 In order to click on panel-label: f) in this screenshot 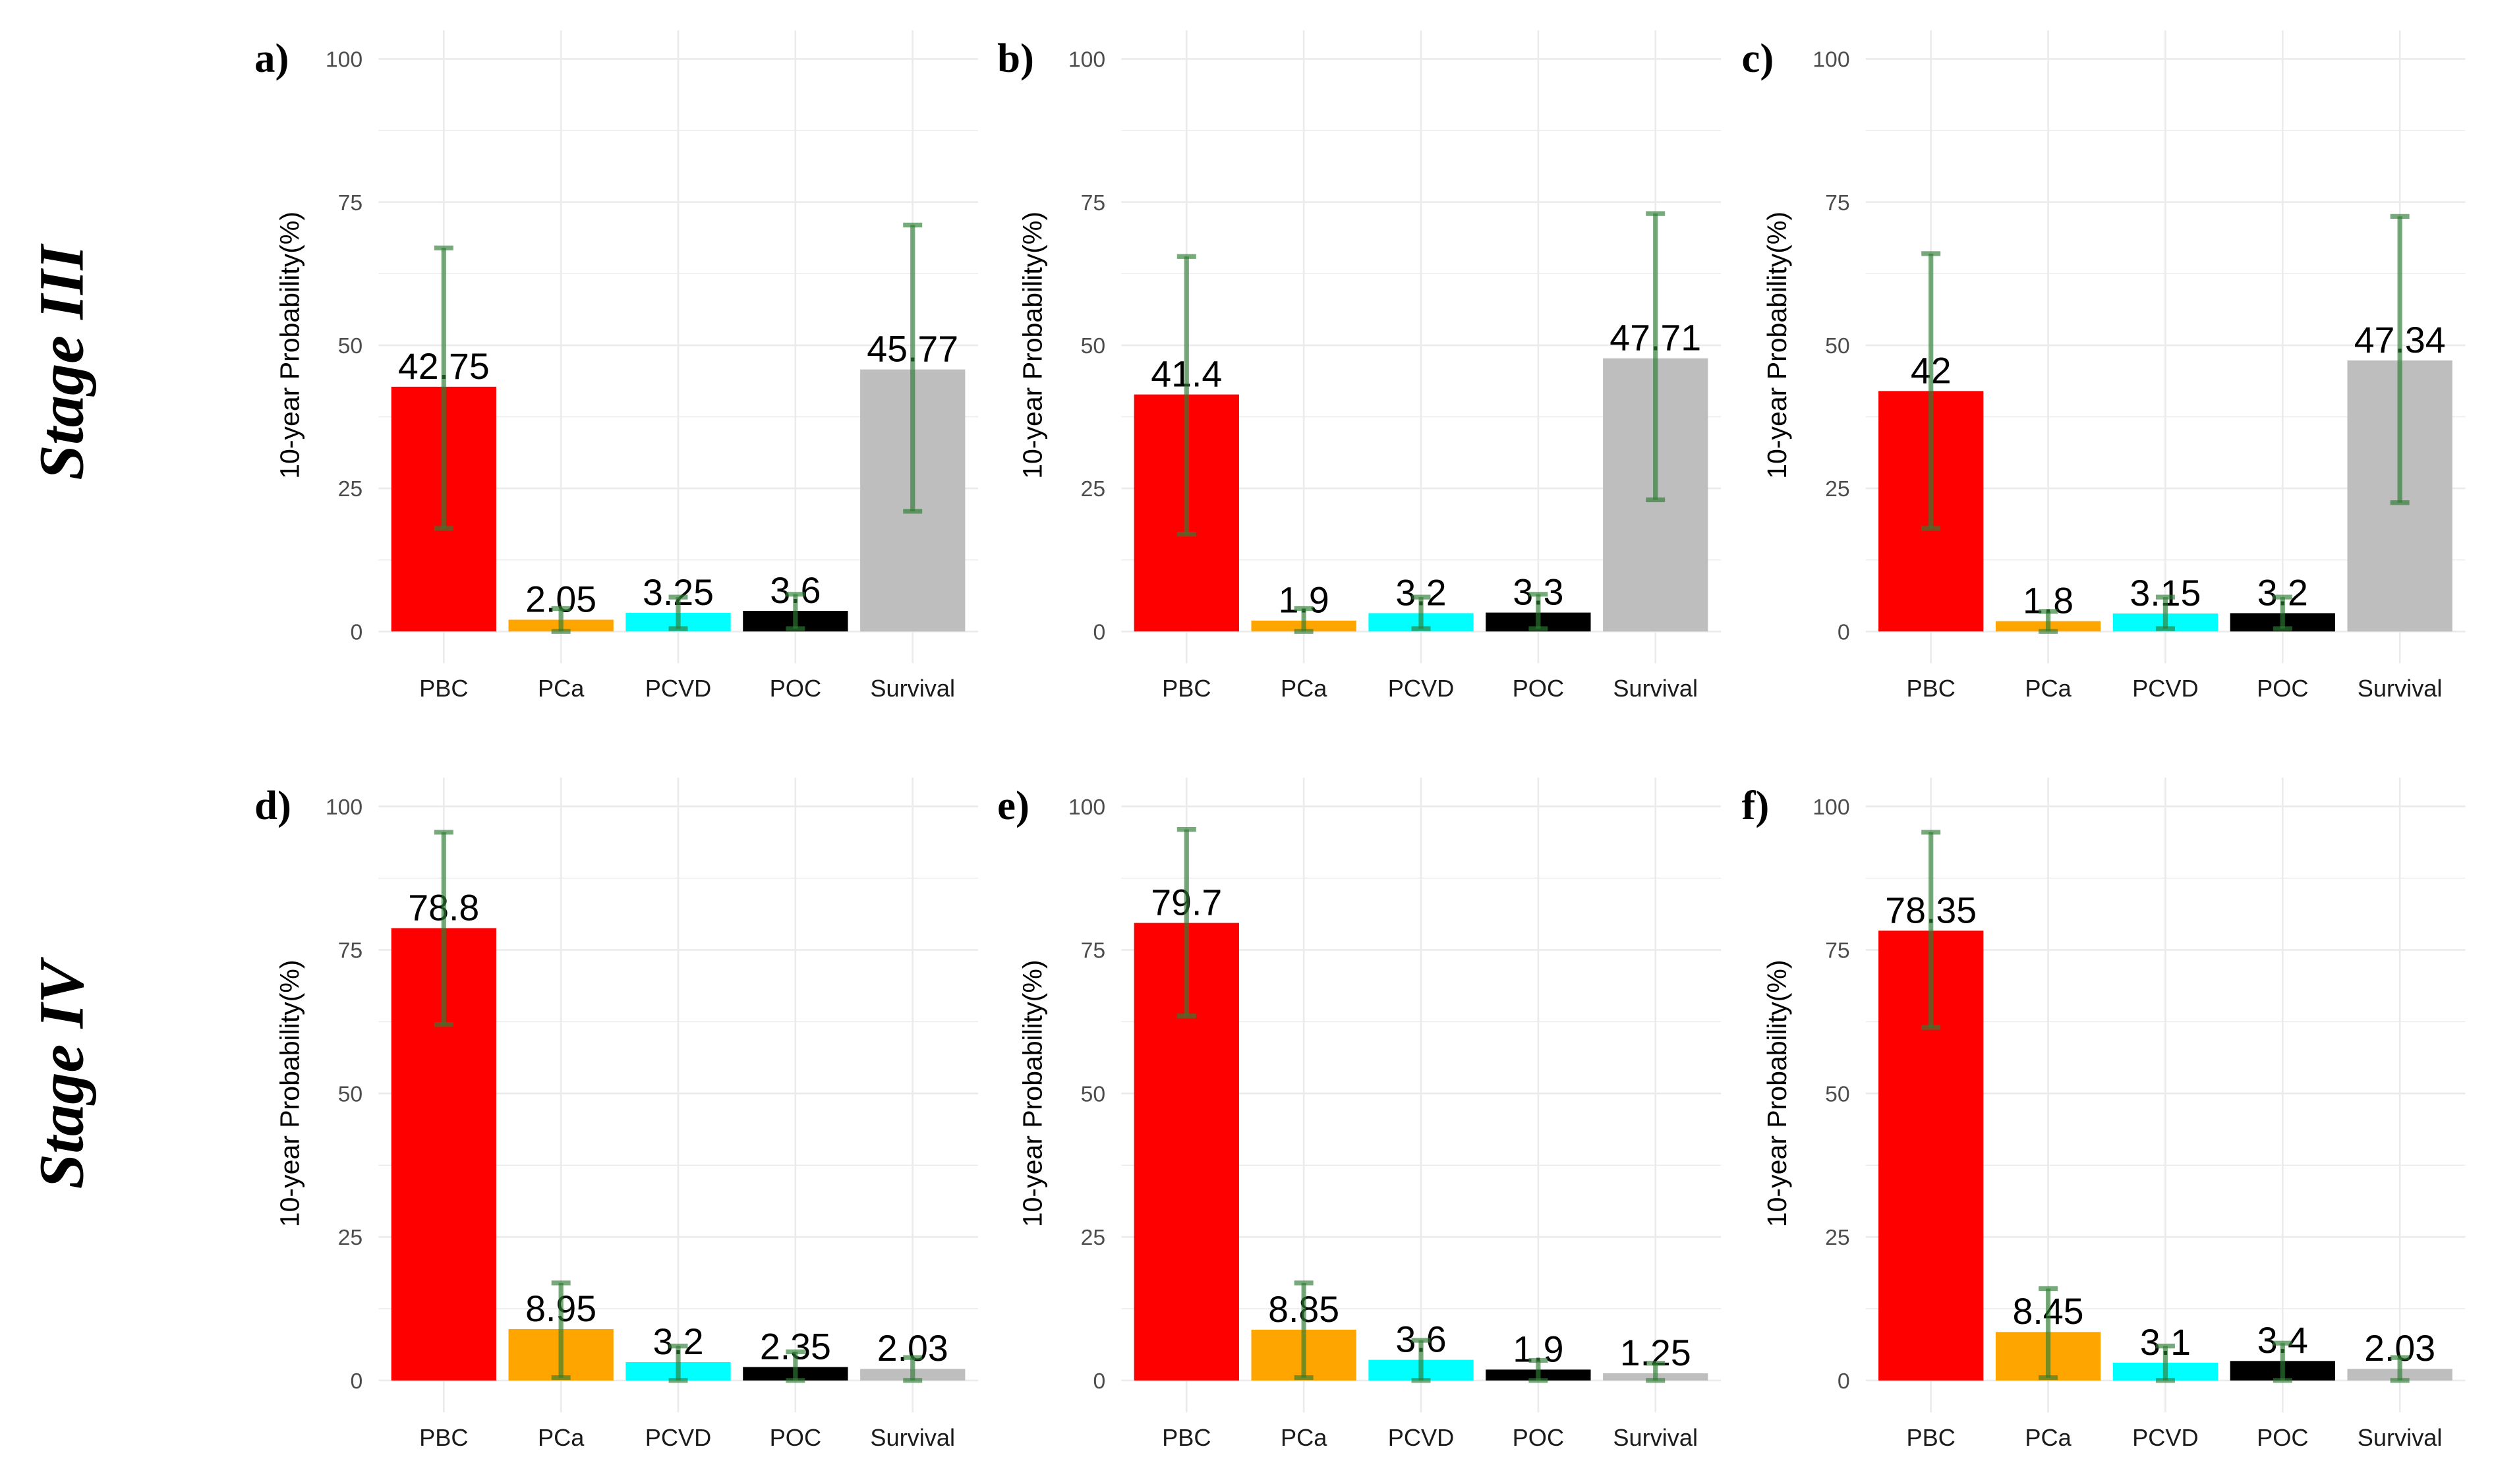, I will do `click(1756, 805)`.